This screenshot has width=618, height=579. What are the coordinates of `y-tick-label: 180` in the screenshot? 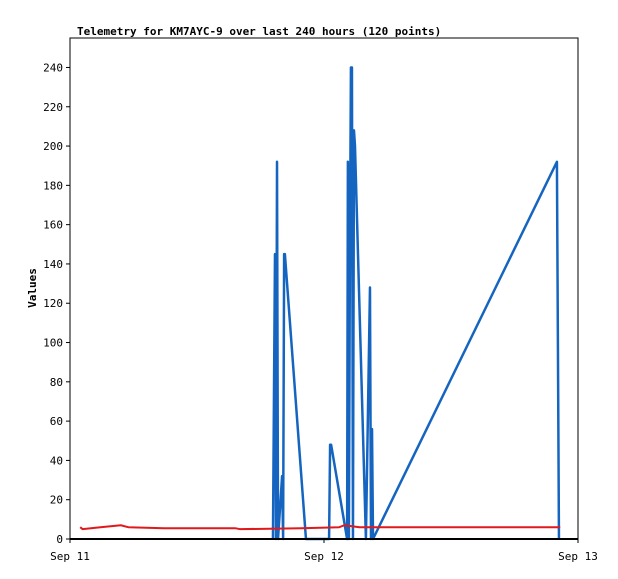 It's located at (53, 185).